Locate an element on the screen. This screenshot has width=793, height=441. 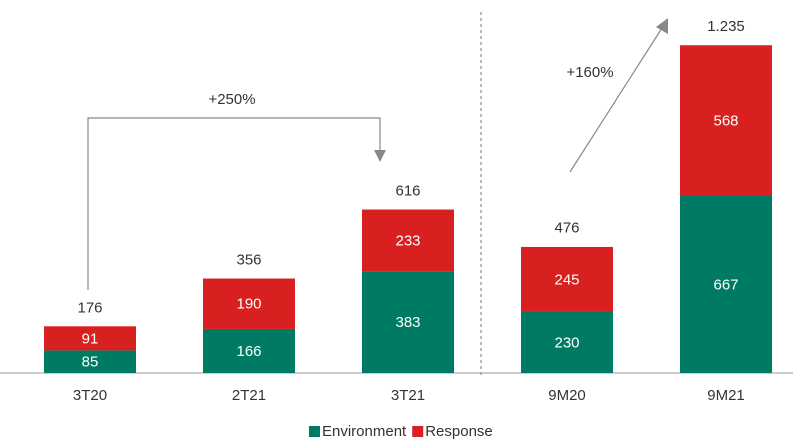
segment-label: 383 is located at coordinates (407, 322).